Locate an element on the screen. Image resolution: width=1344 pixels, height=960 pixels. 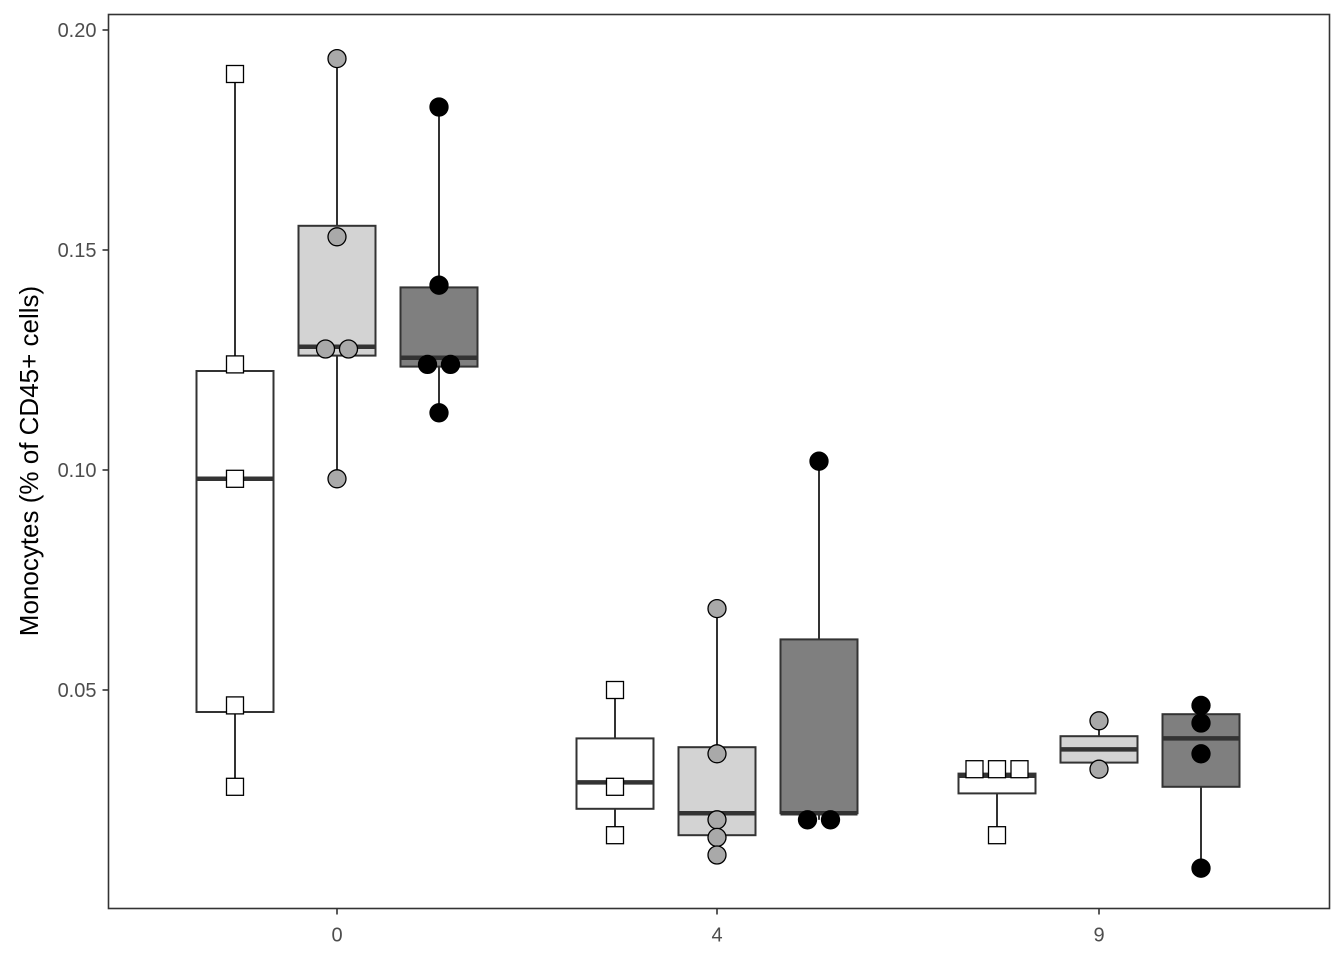
y-tick-label: 0.05 is located at coordinates (77, 691).